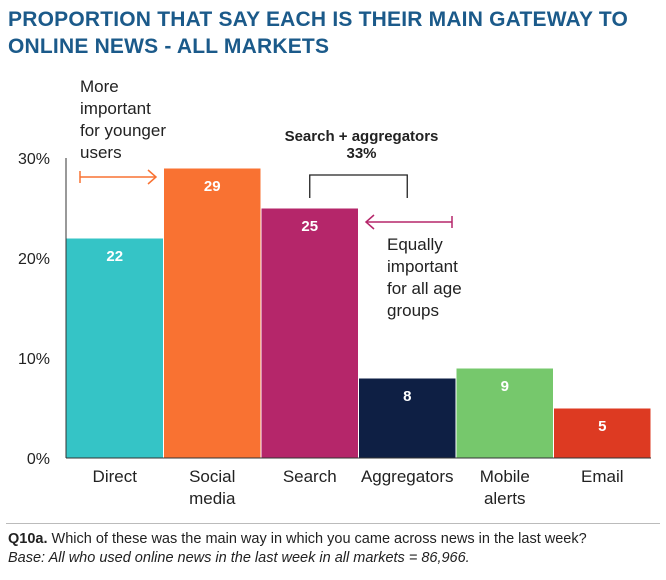 This screenshot has width=666, height=580. Describe the element at coordinates (34, 259) in the screenshot. I see `y-tick-label: 20%` at that location.